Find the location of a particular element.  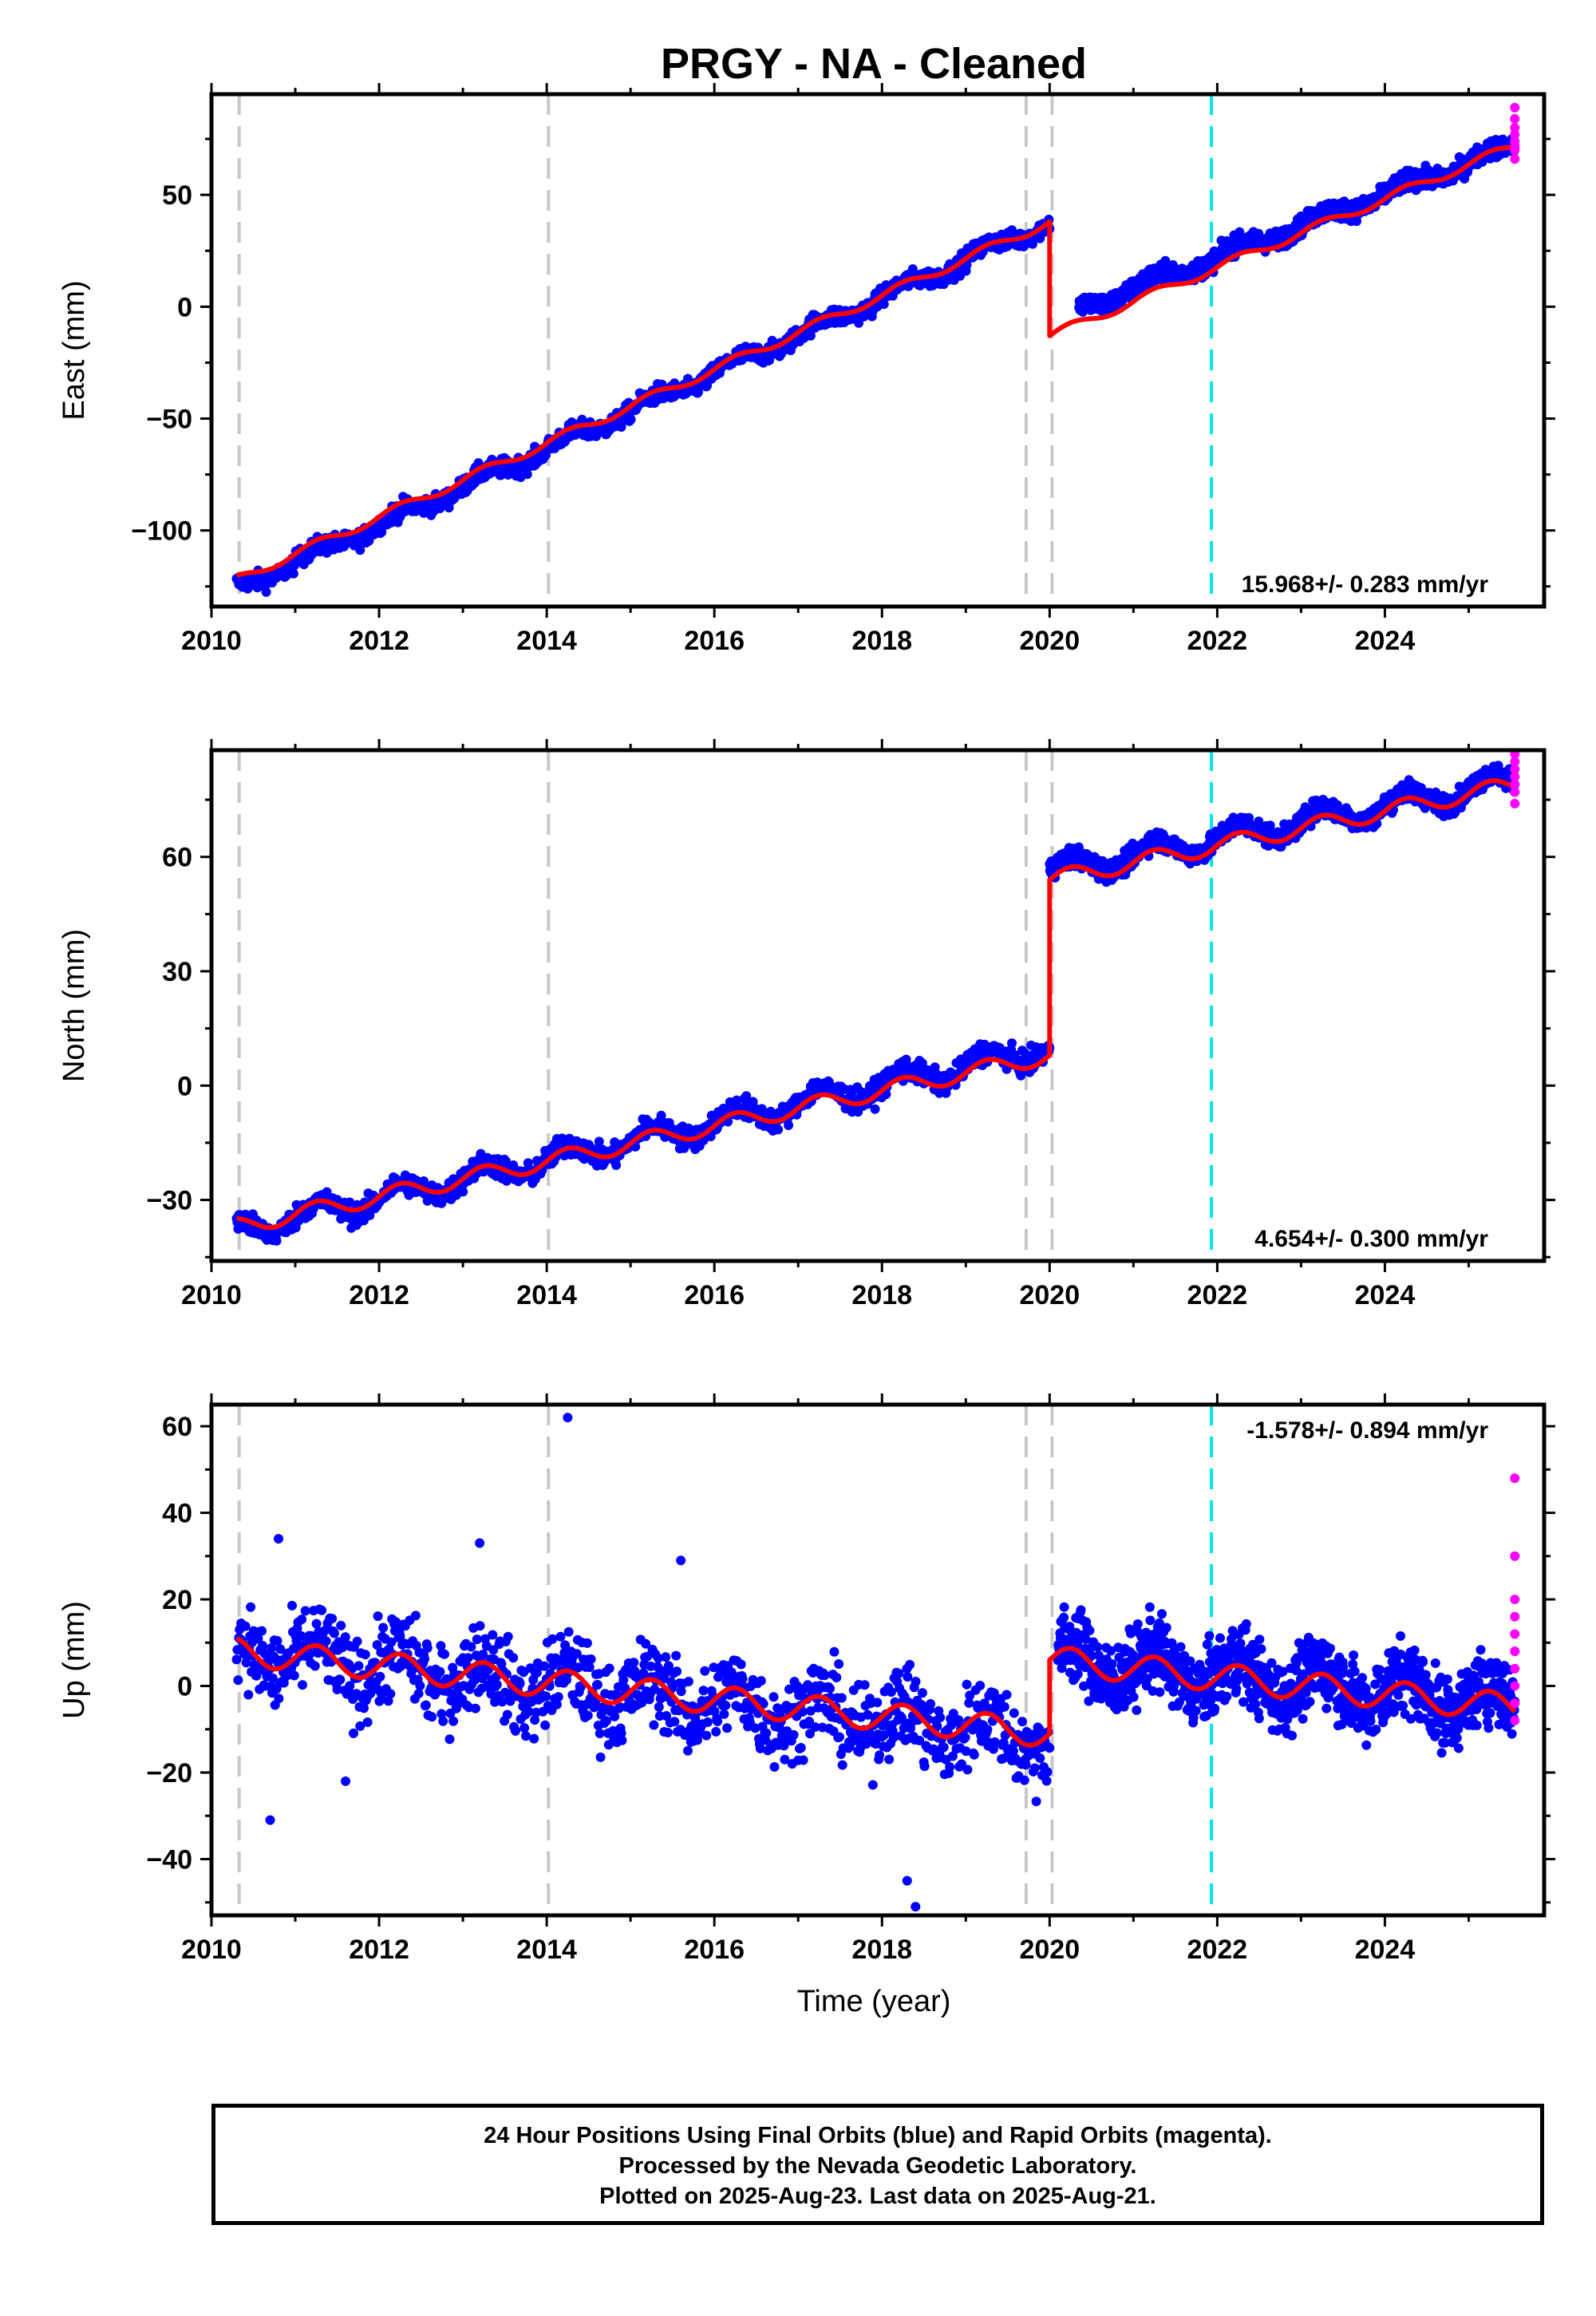

x-tick-label: 2014 is located at coordinates (546, 1295).